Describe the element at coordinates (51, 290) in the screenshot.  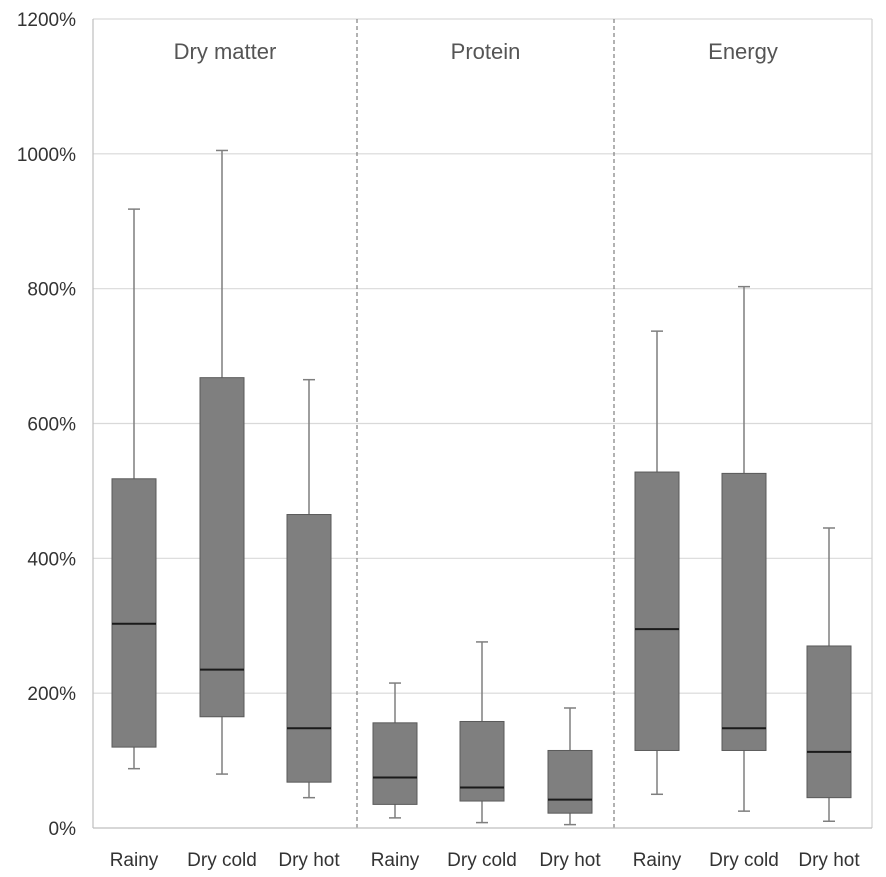
I see `y-tick-label: 800%` at that location.